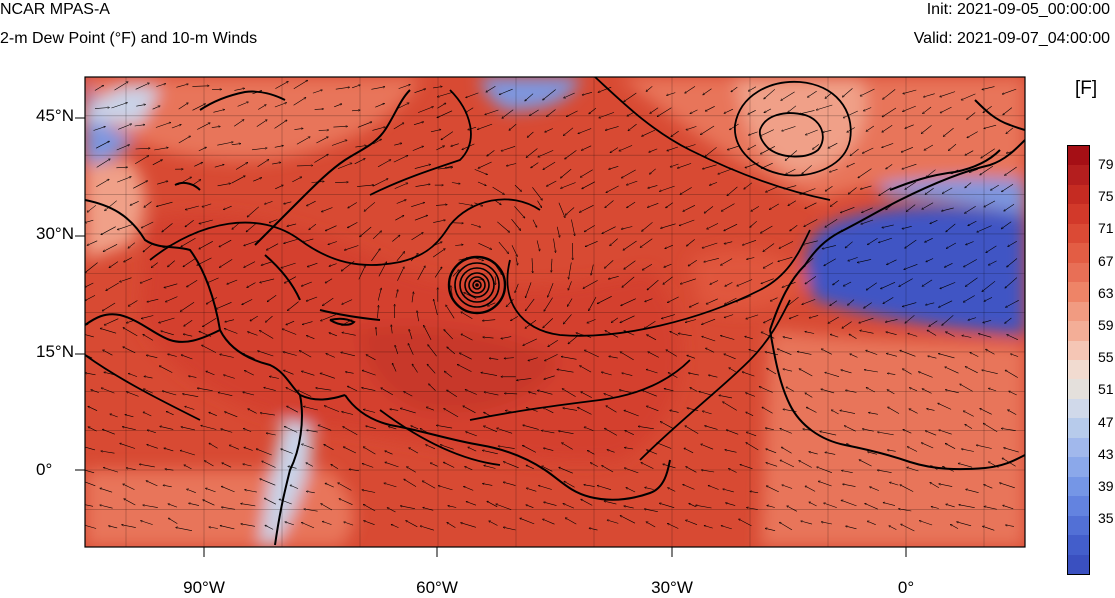 The width and height of the screenshot is (1115, 598). What do you see at coordinates (437, 588) in the screenshot?
I see `lon-label-60w: 60°W` at bounding box center [437, 588].